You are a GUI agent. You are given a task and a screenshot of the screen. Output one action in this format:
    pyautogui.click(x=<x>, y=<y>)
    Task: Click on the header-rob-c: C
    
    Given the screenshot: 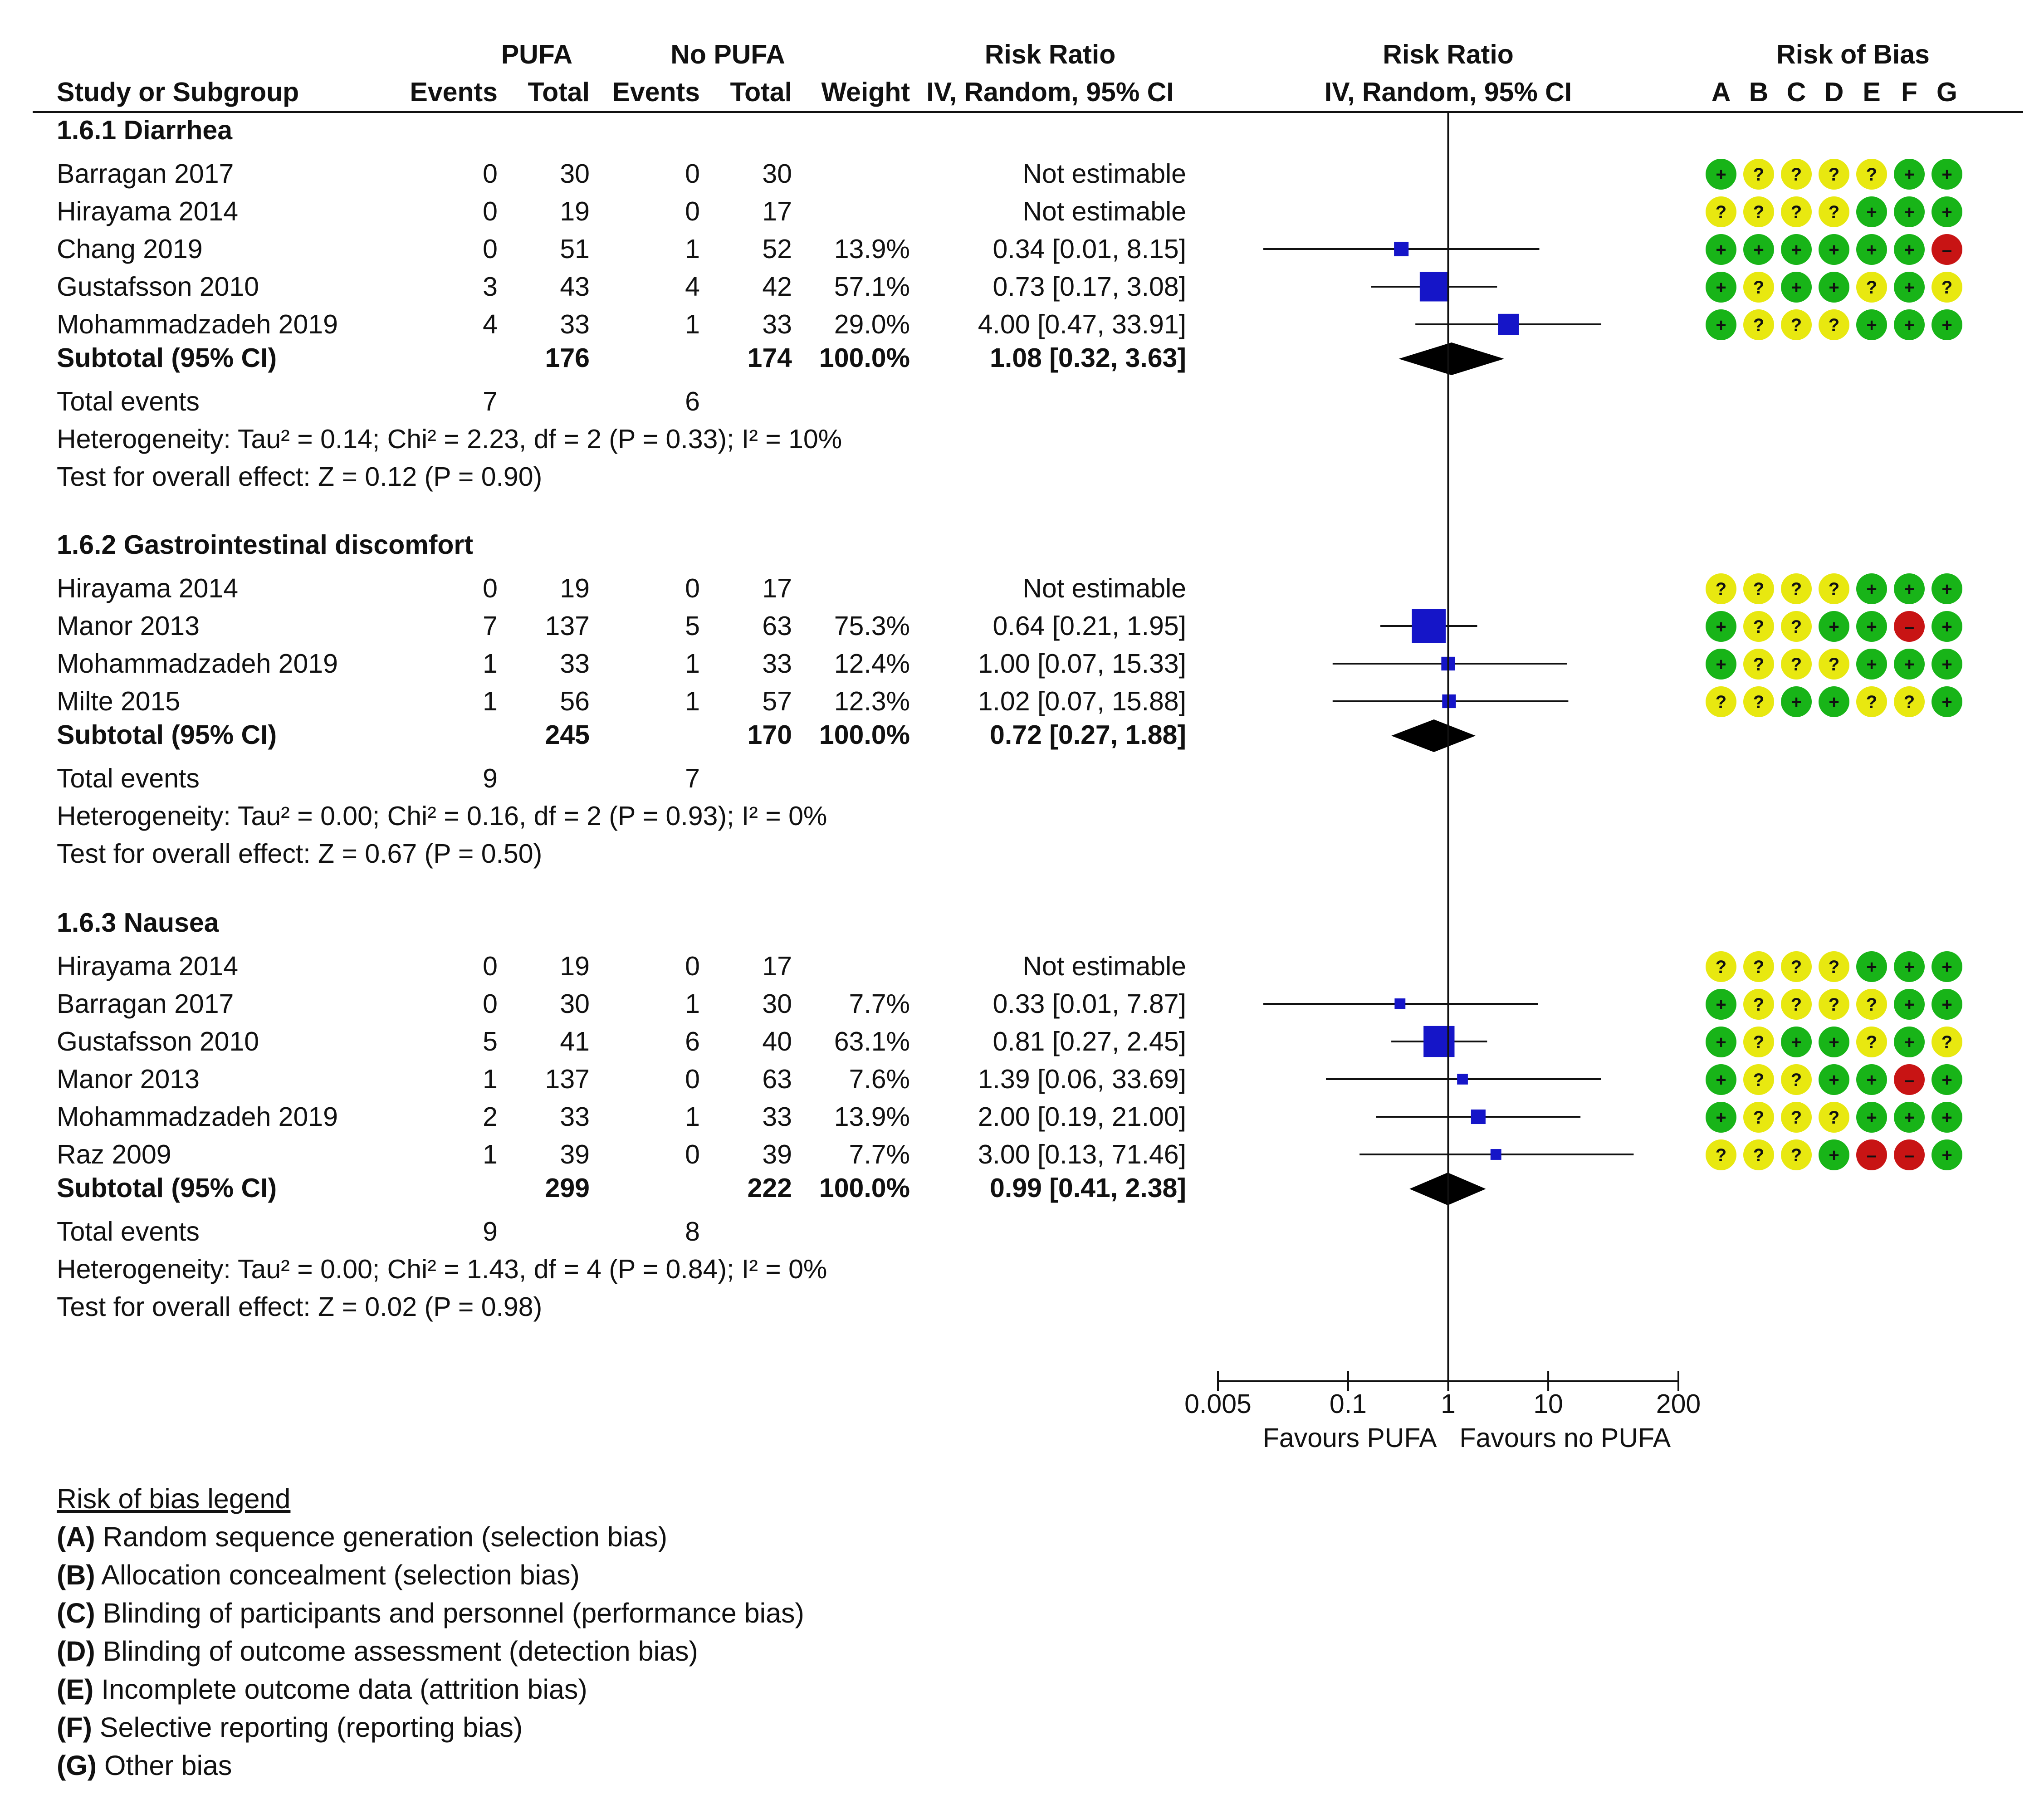 What is the action you would take?
    pyautogui.click(x=1796, y=92)
    